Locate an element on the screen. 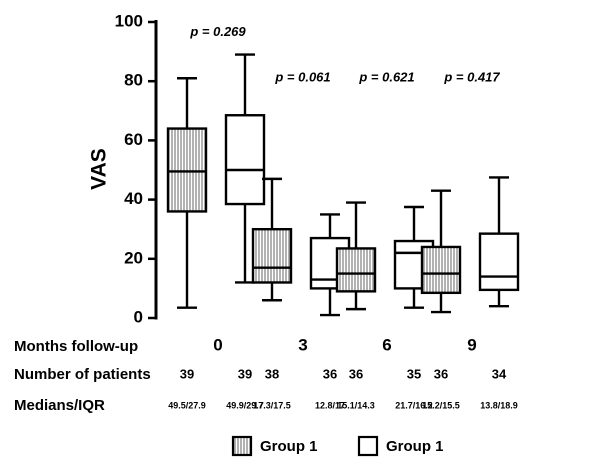 This screenshot has width=603, height=460. patient-count: 35 is located at coordinates (414, 373).